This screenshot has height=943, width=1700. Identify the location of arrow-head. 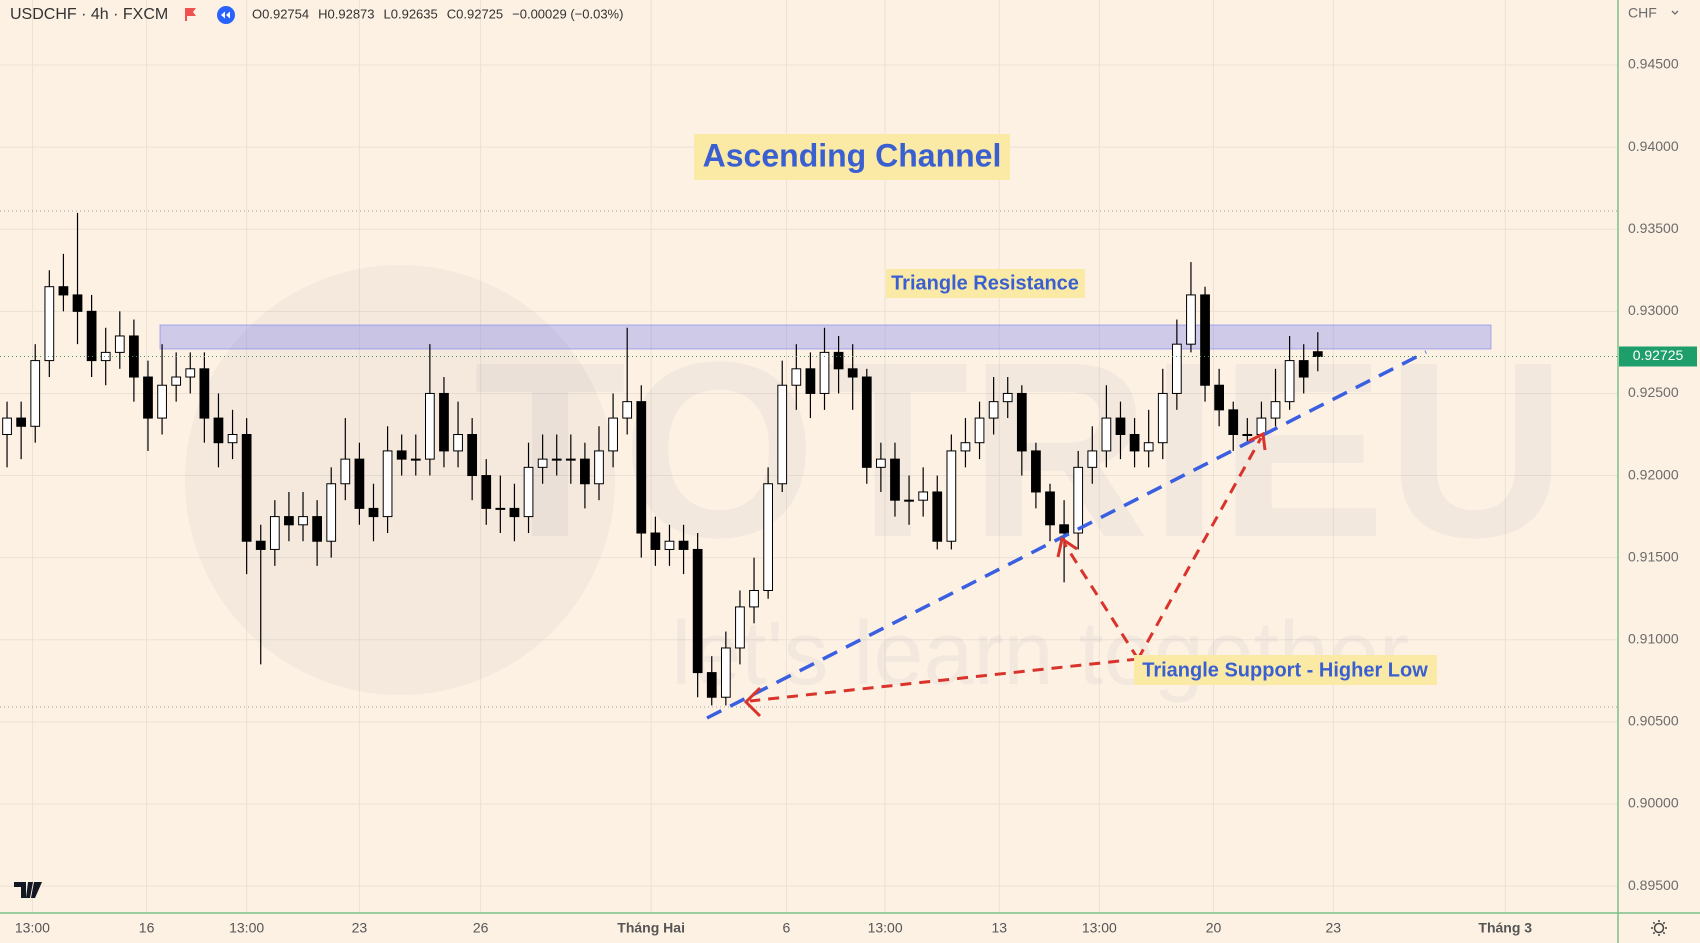
(1257, 441).